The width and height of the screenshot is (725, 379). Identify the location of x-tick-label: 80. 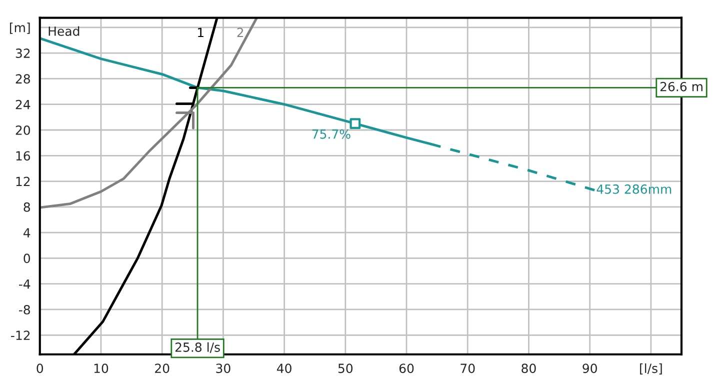
(529, 369).